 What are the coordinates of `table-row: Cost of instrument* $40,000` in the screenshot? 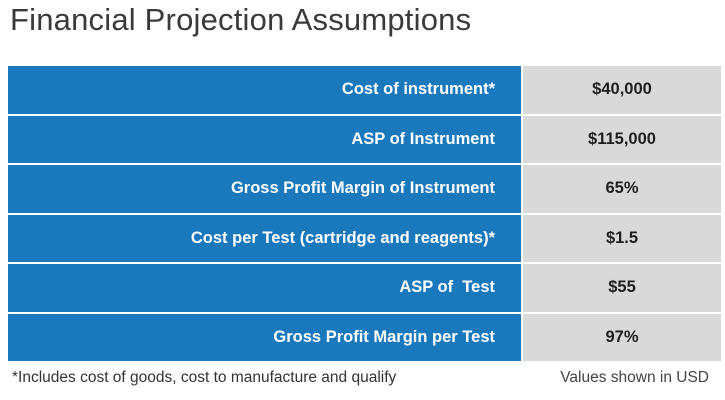 It's located at (364, 90).